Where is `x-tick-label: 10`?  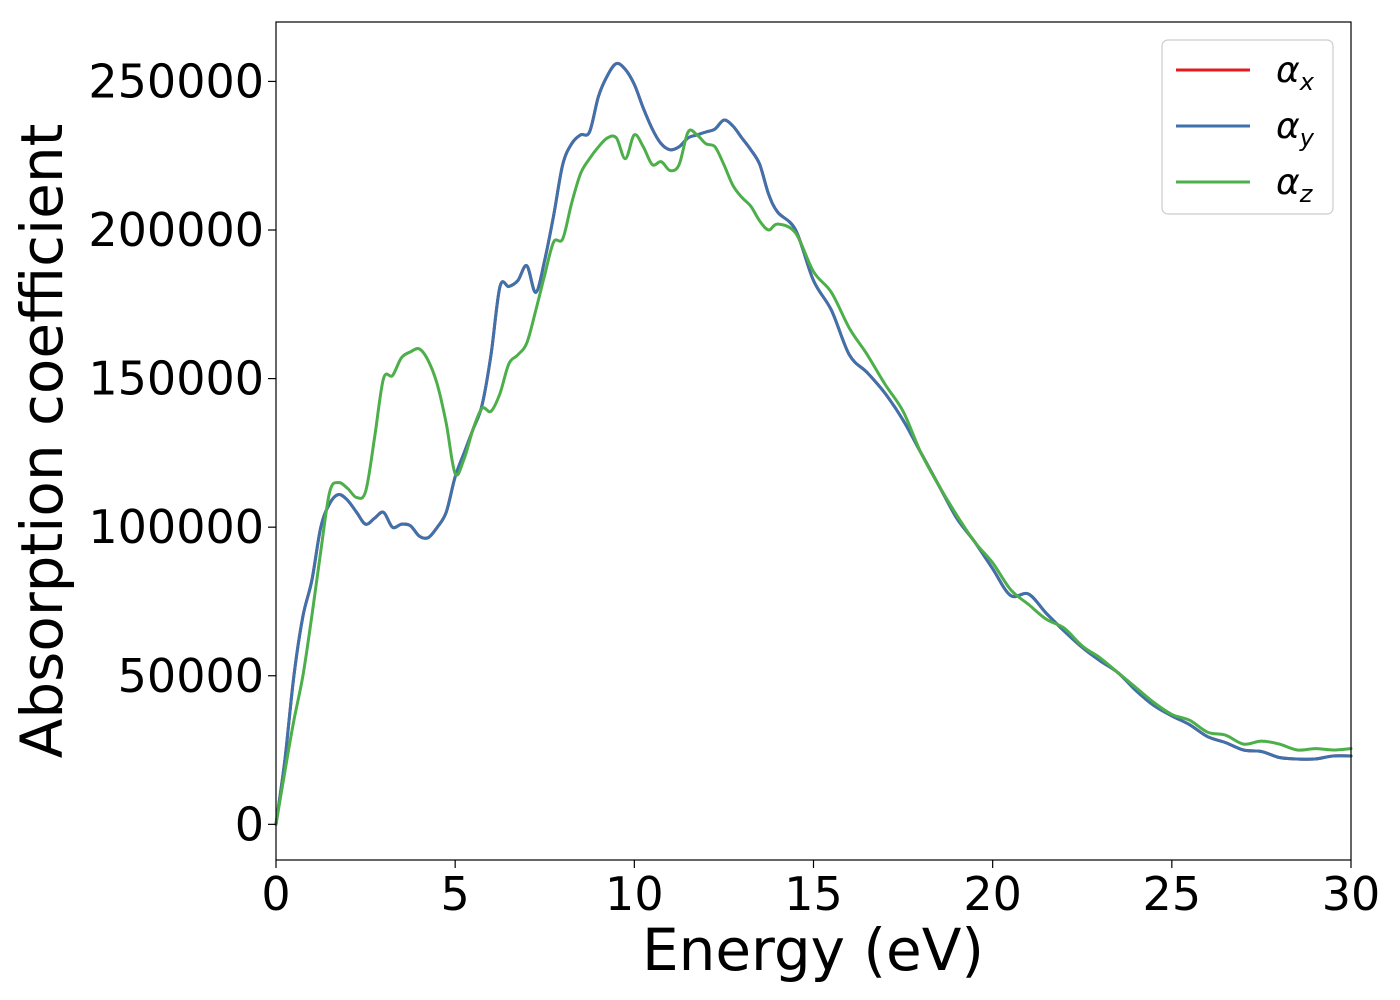
x-tick-label: 10 is located at coordinates (634, 894).